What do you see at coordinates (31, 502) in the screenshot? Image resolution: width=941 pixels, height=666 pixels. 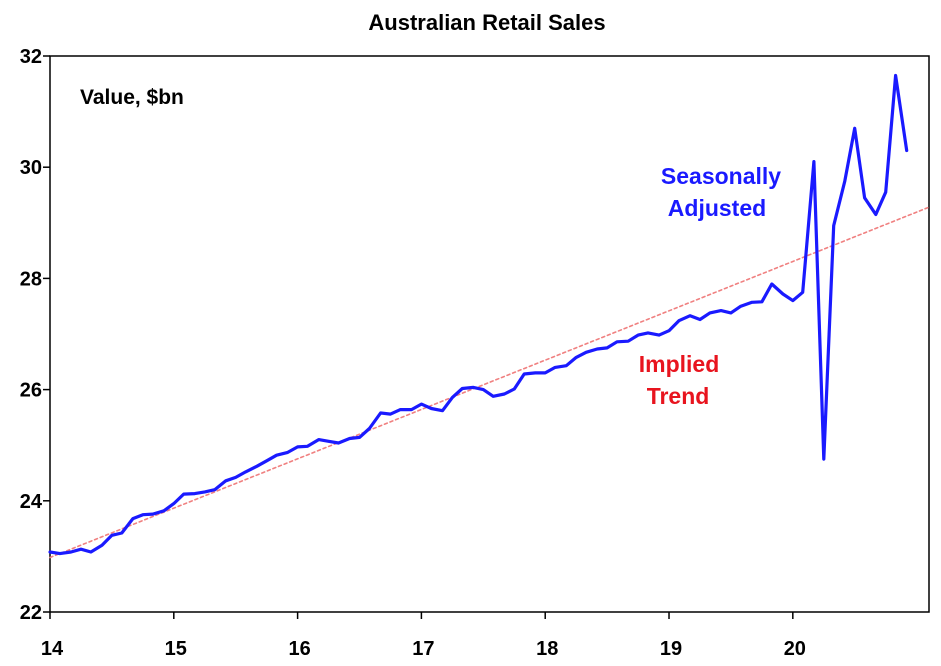 I see `y-tick-label: 24` at bounding box center [31, 502].